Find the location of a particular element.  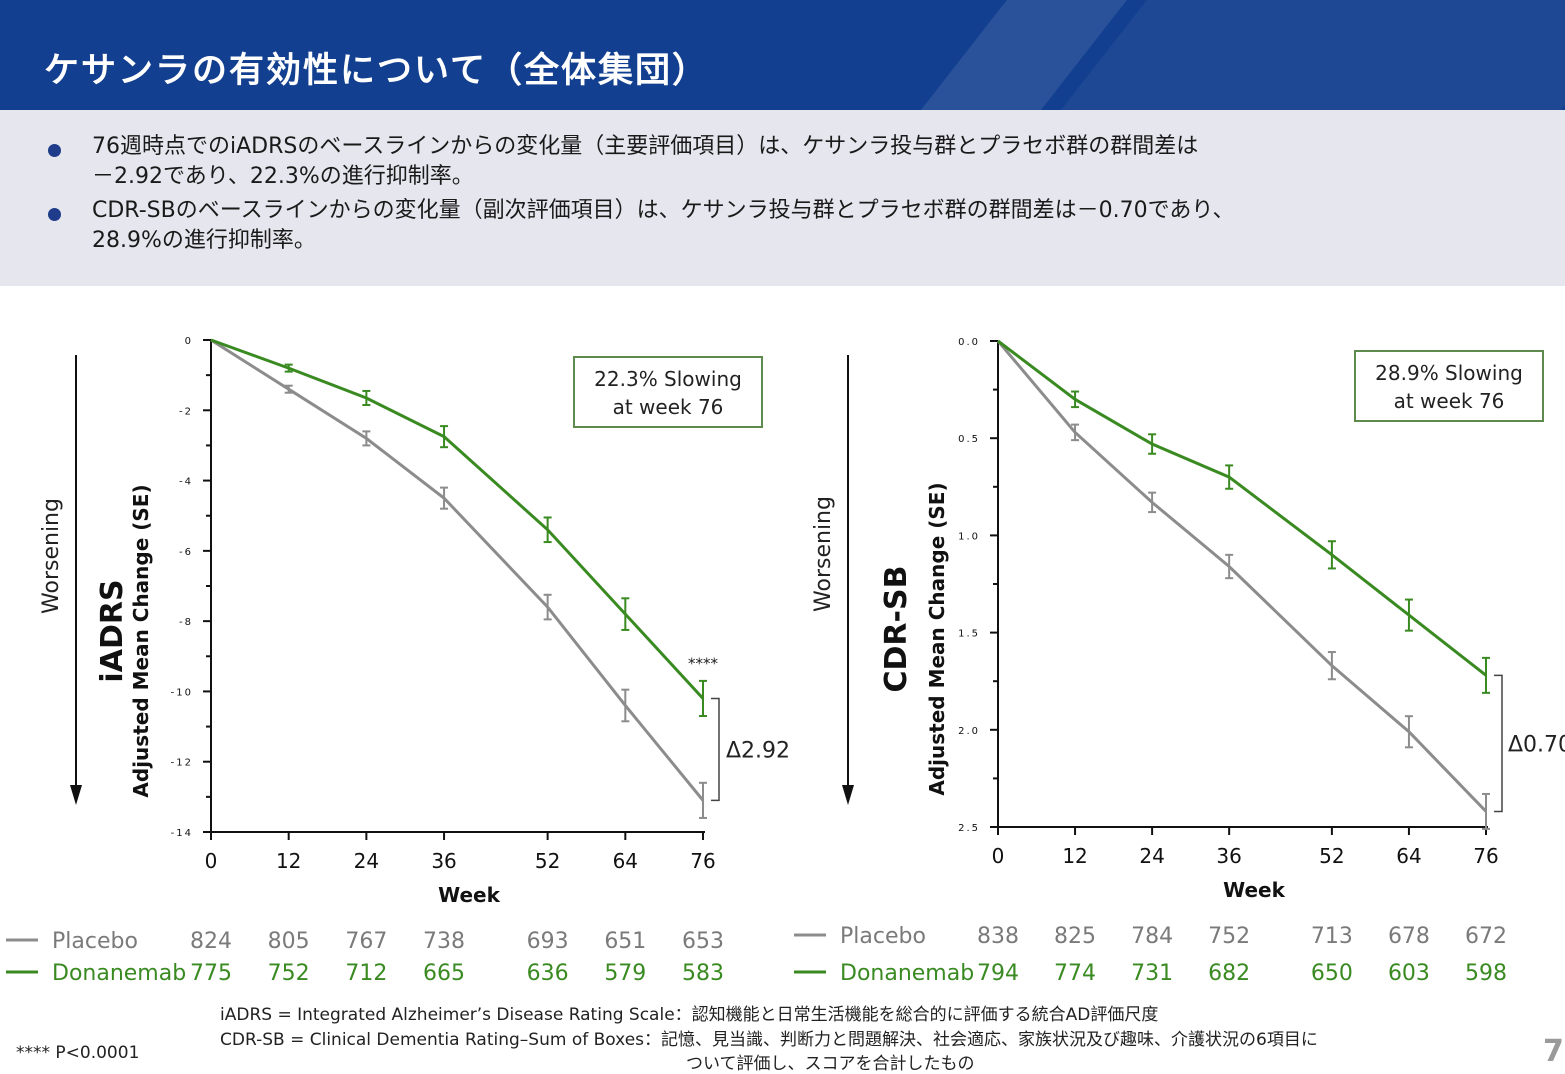

at-risk-count: 825 is located at coordinates (1075, 936).